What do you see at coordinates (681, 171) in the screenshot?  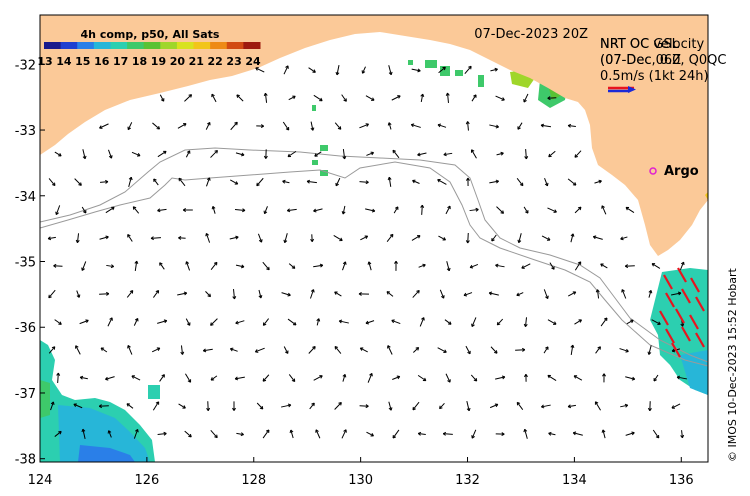 I see `argo-label: Argo` at bounding box center [681, 171].